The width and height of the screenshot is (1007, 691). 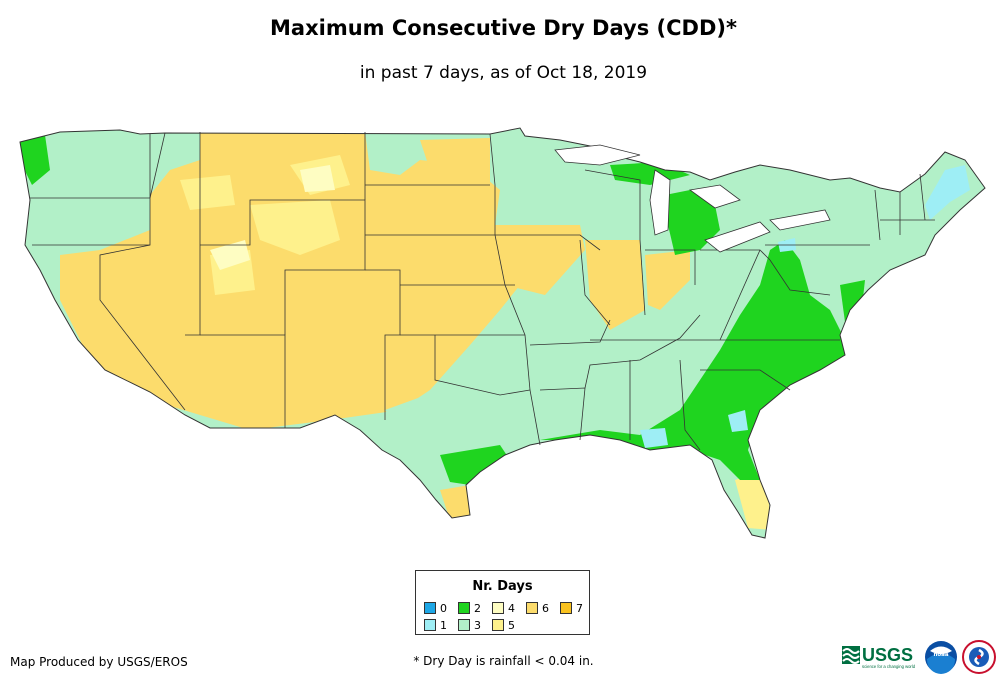 What do you see at coordinates (889, 666) in the screenshot?
I see `usgs-tagline: science for a changing world` at bounding box center [889, 666].